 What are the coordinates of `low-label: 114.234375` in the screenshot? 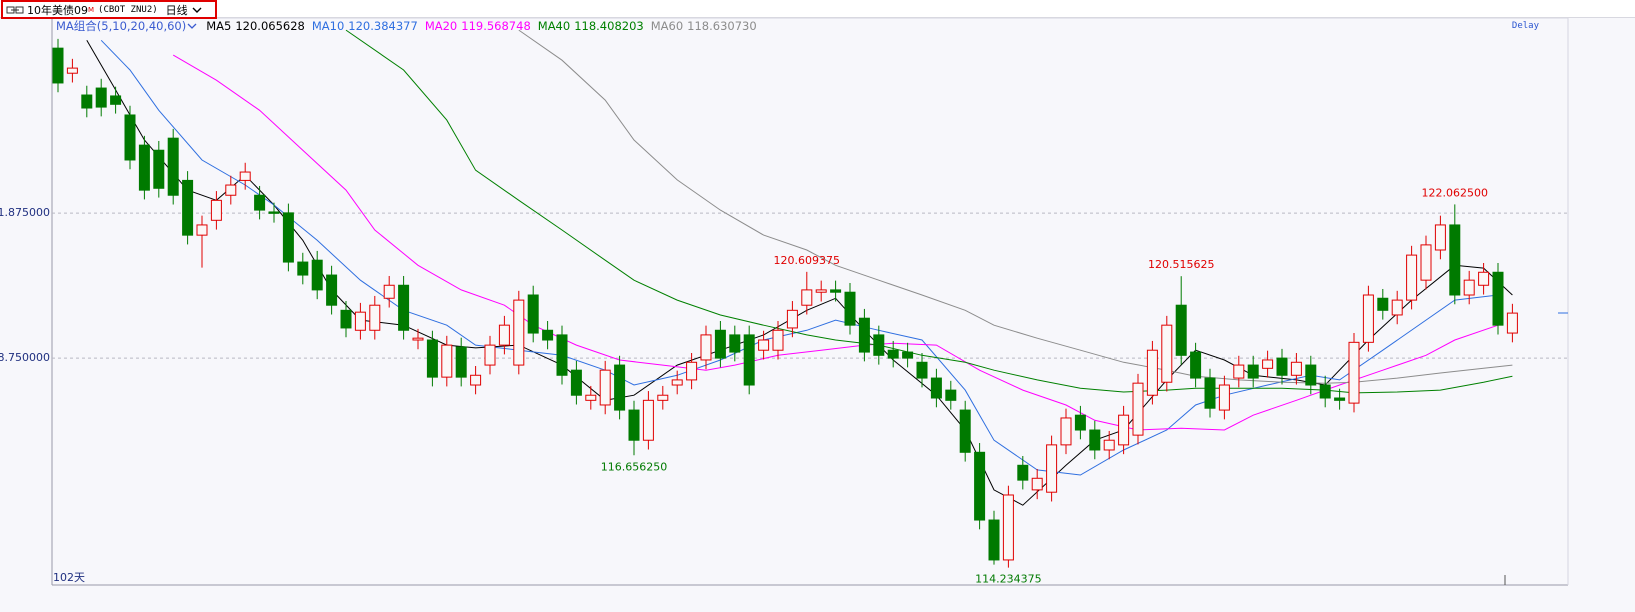 It's located at (1008, 579).